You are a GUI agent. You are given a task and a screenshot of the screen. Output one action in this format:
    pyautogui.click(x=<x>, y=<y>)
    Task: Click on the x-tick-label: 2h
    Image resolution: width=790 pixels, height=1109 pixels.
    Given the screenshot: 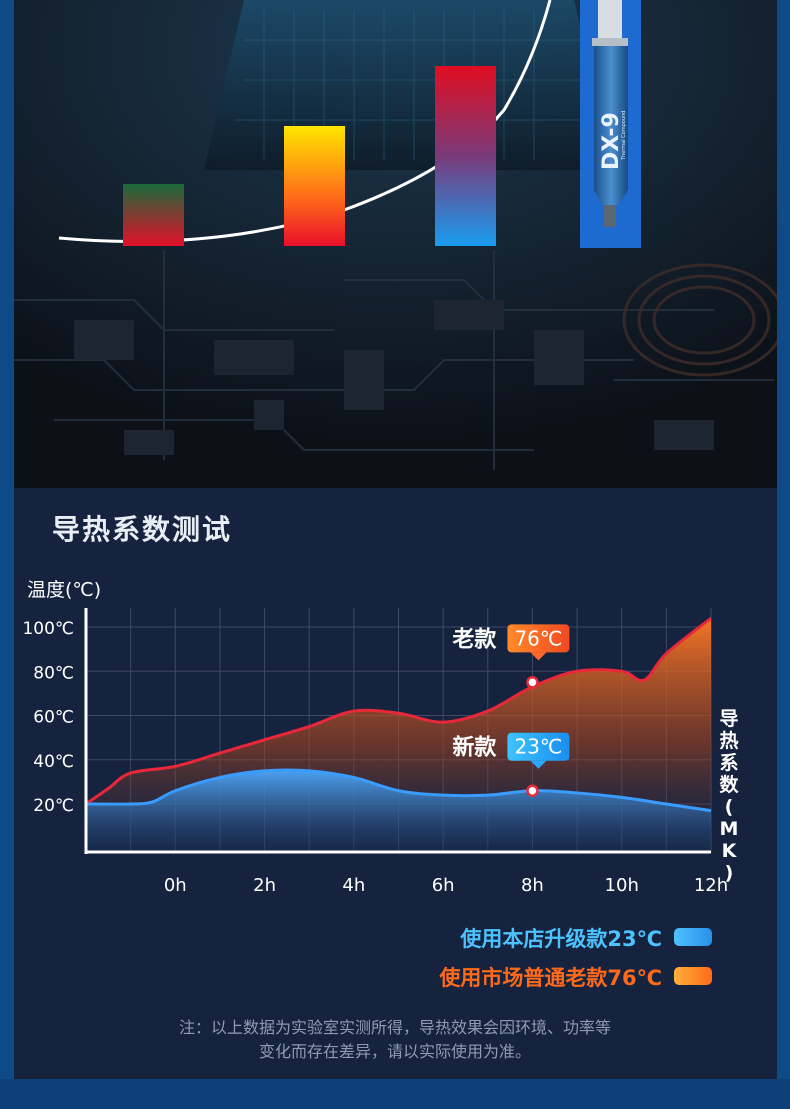 What is the action you would take?
    pyautogui.click(x=264, y=885)
    